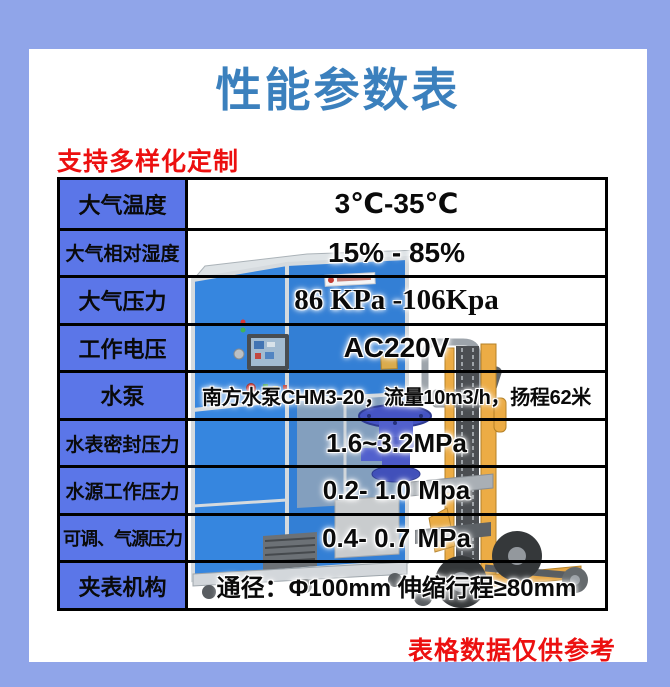 The height and width of the screenshot is (687, 670). I want to click on row-label: 大气相对湿度, so click(124, 253).